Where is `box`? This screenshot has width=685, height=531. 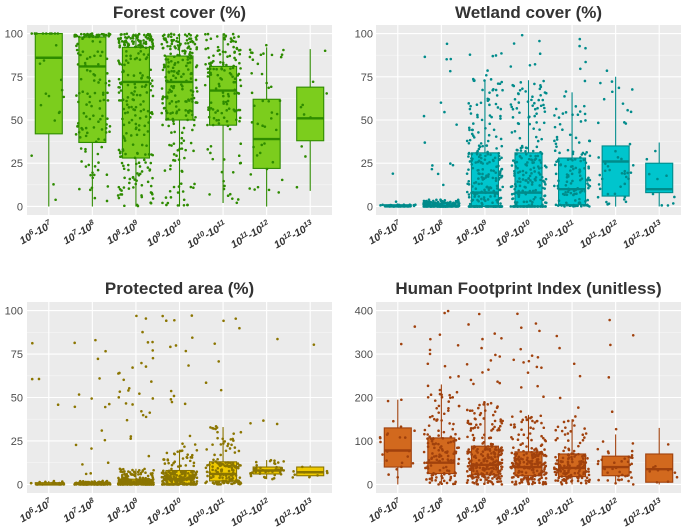 box is located at coordinates (397, 447).